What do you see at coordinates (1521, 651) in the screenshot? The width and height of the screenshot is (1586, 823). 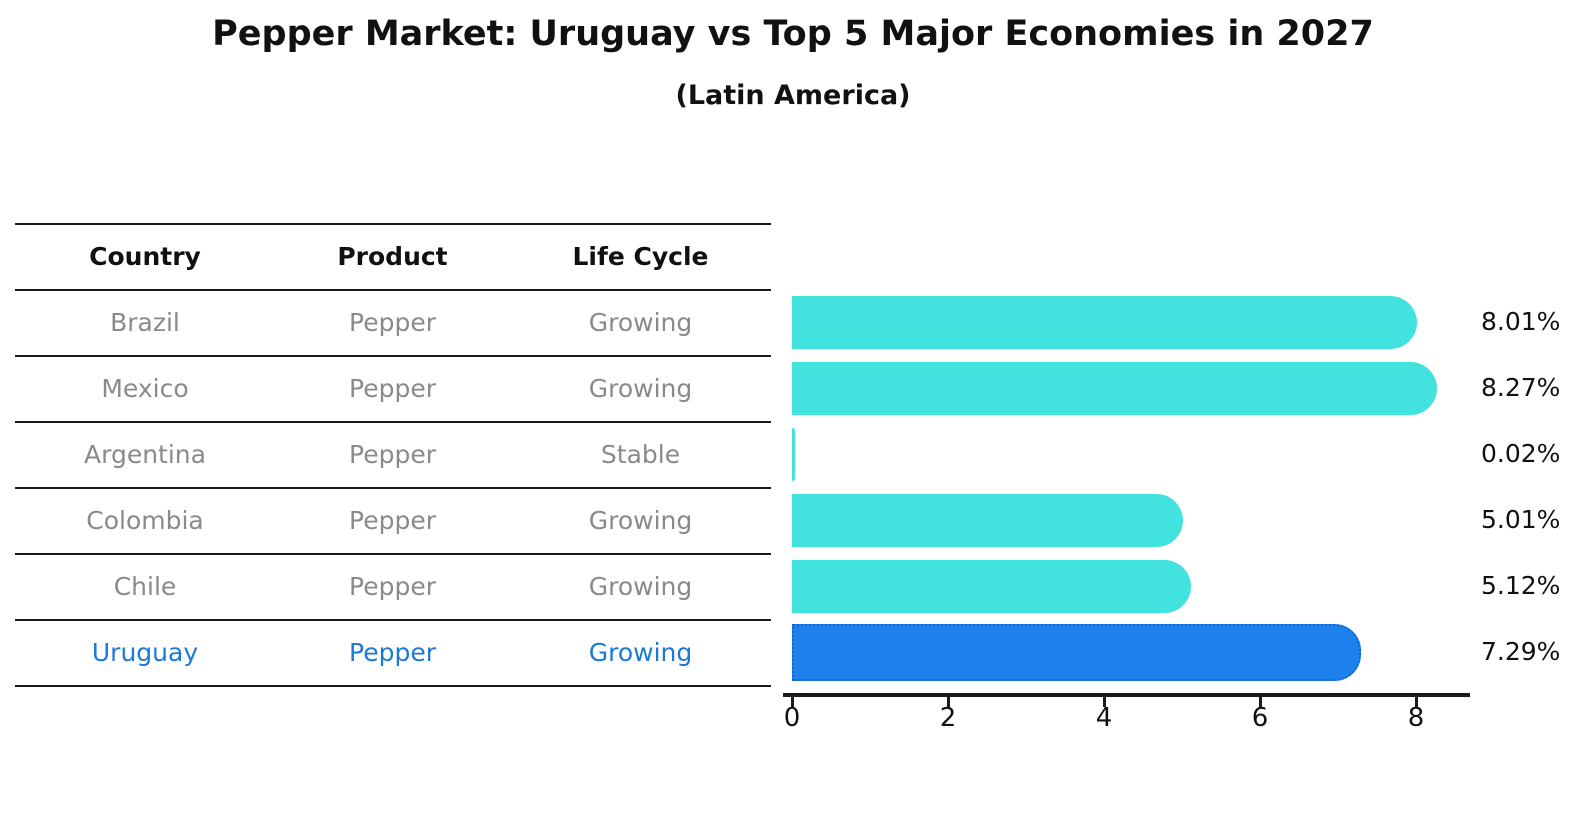 I see `bar-value-label: 7.29%` at bounding box center [1521, 651].